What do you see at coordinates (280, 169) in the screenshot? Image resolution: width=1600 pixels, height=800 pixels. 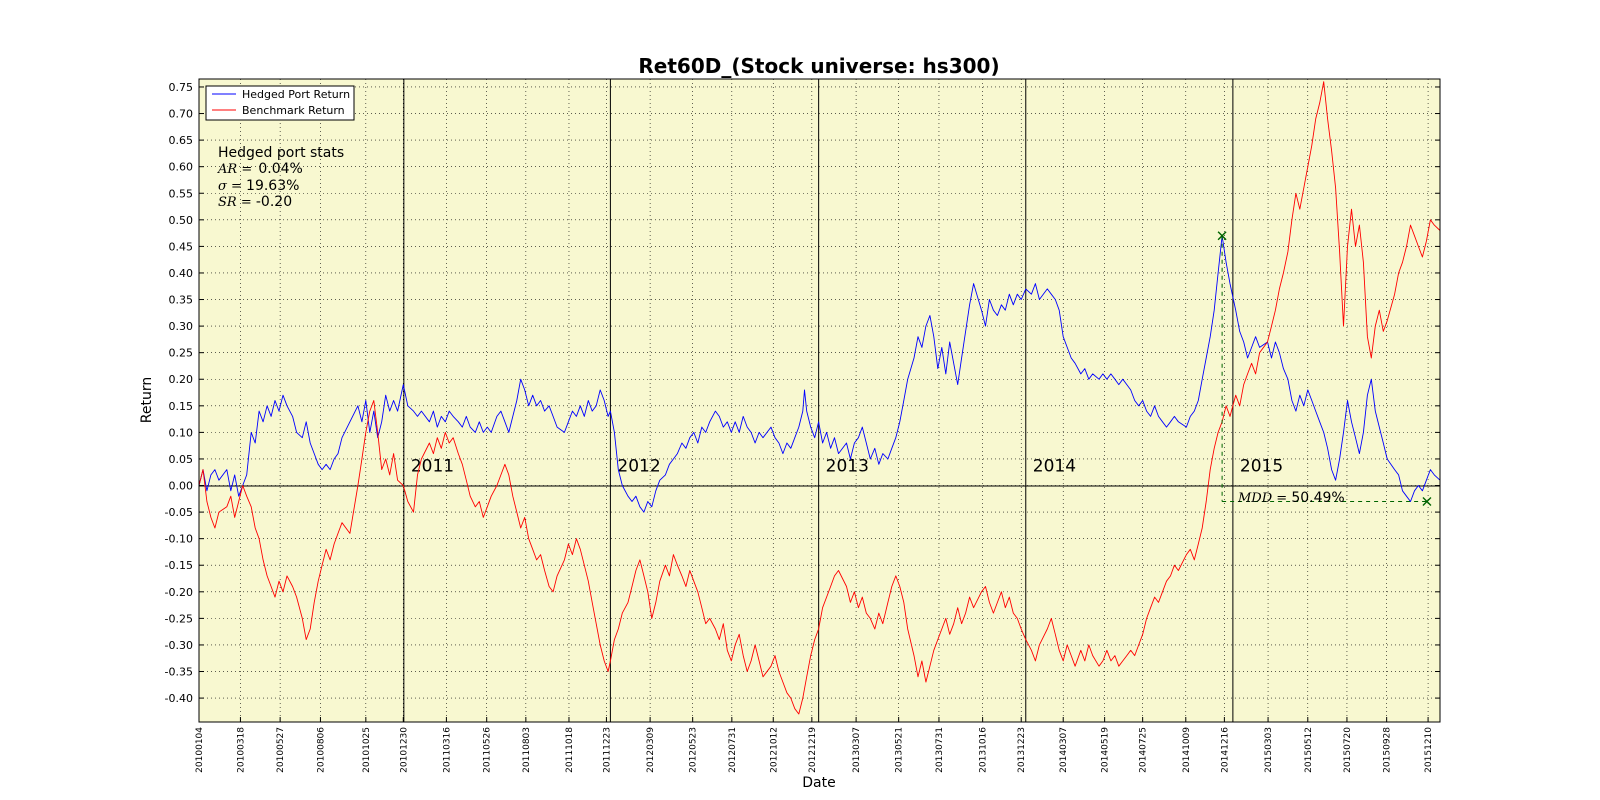 I see `stats-ar-value: 0.04%` at bounding box center [280, 169].